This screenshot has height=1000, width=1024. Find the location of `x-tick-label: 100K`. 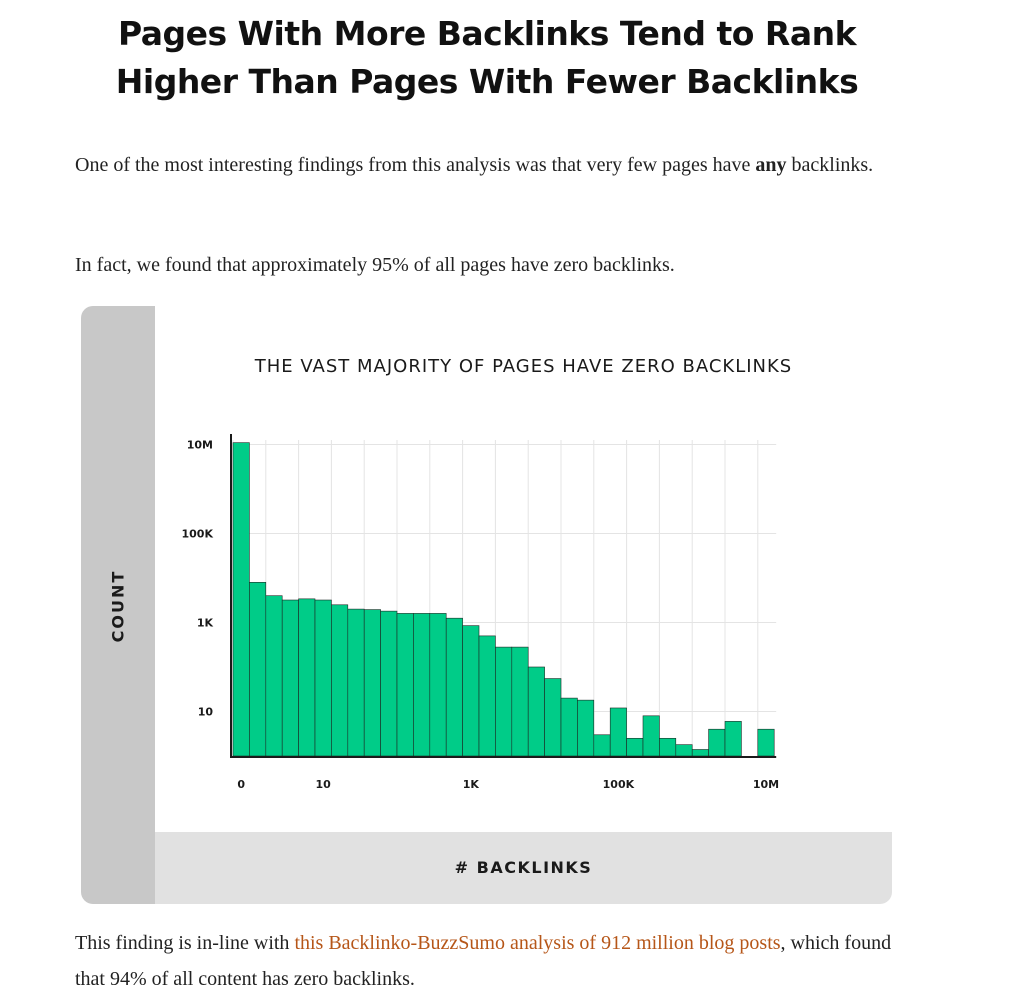

x-tick-label: 100K is located at coordinates (619, 784).